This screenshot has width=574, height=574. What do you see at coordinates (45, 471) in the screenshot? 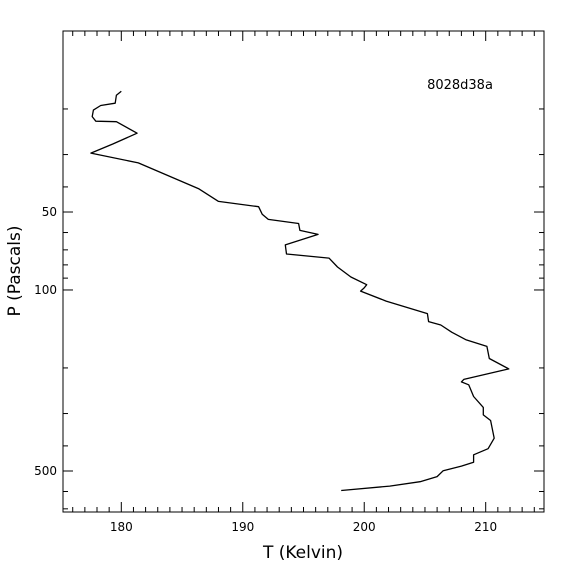
I see `y-tick-label: 500` at bounding box center [45, 471].